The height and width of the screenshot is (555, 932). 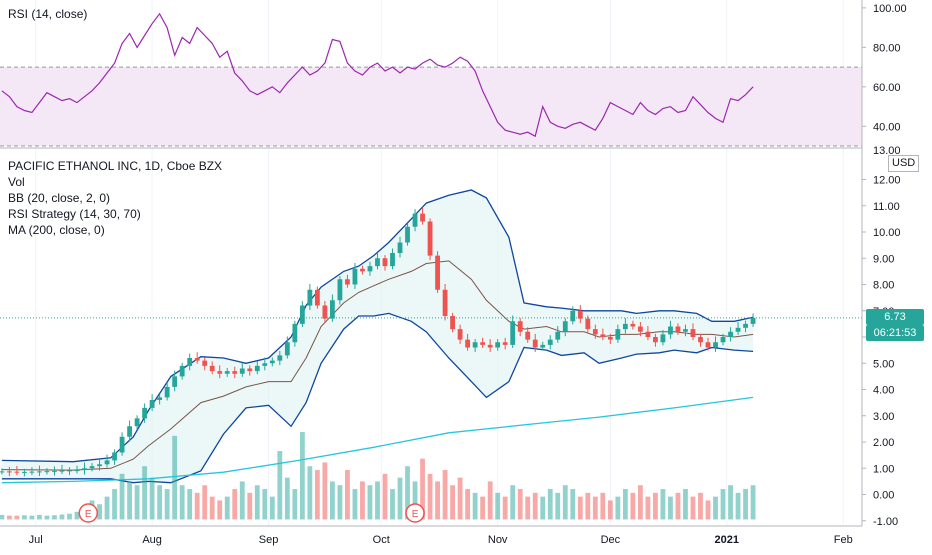 What do you see at coordinates (16, 182) in the screenshot?
I see `legend-volume: Vol` at bounding box center [16, 182].